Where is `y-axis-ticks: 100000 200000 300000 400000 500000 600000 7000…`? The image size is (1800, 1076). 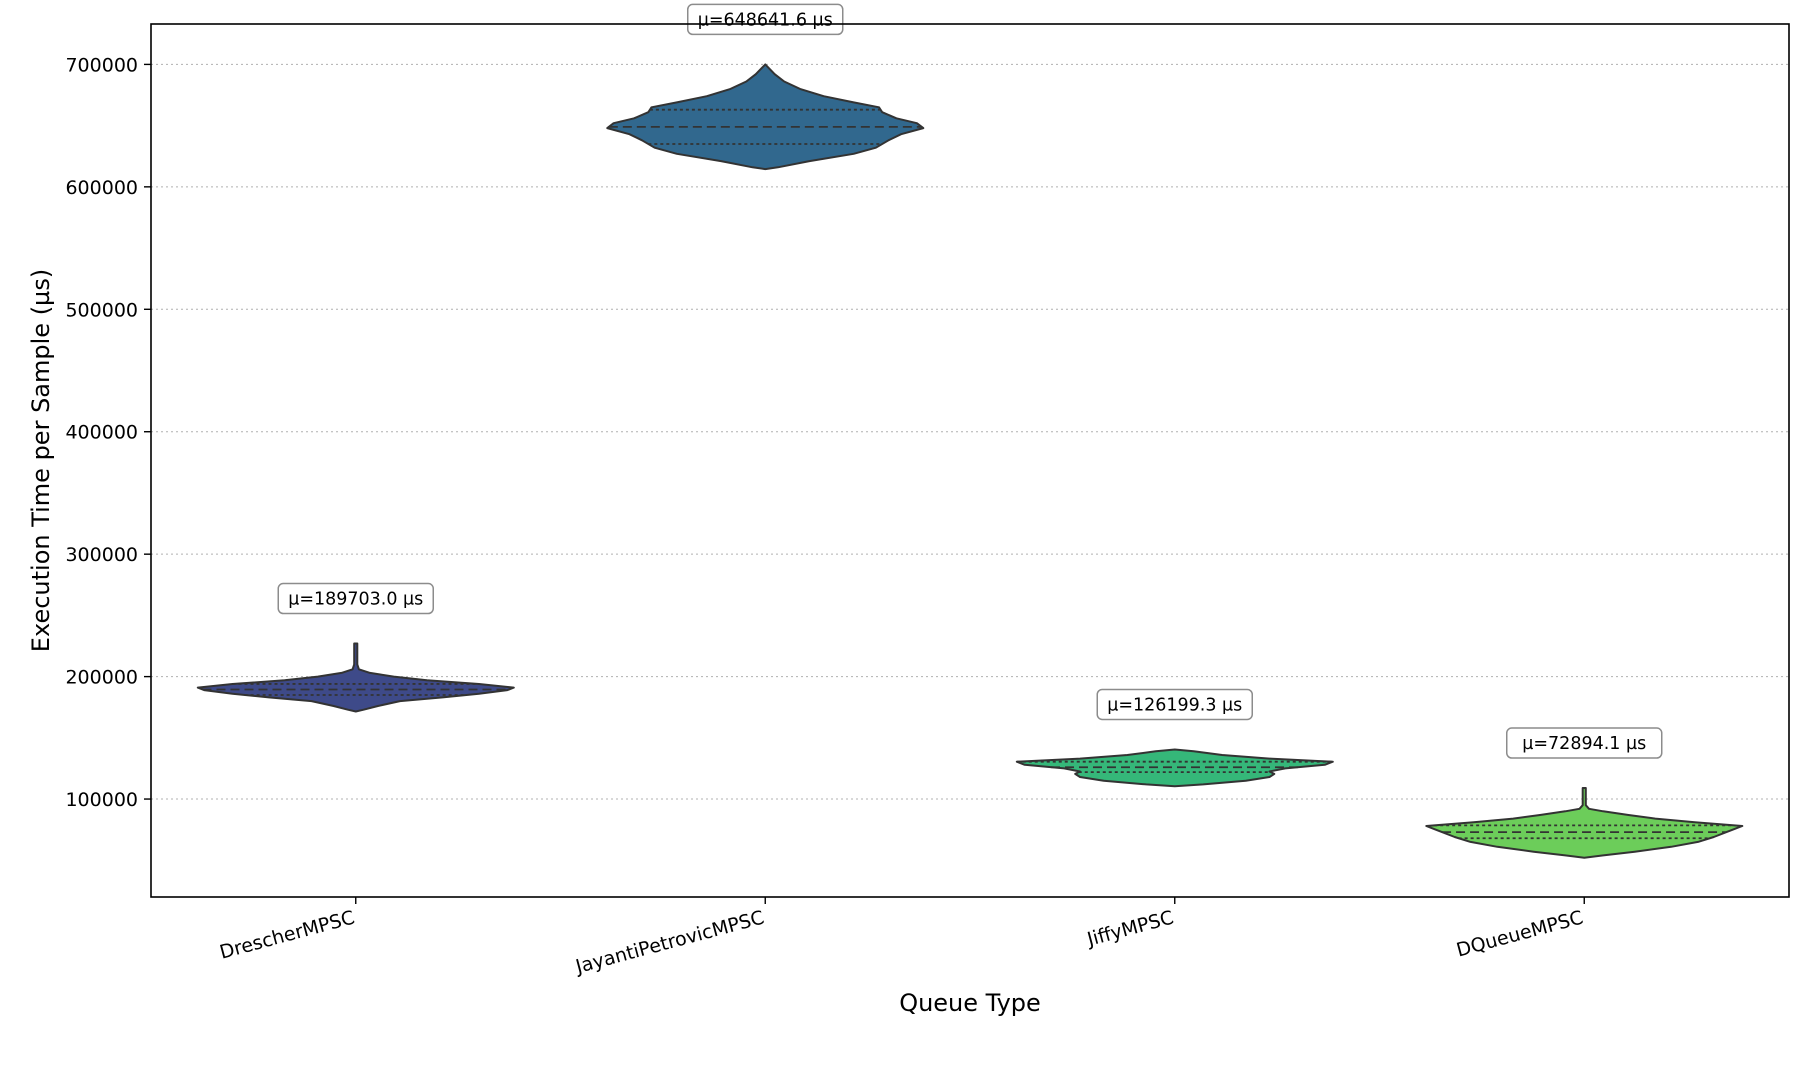
y-axis-ticks: 100000 200000 300000 400000 500000 600000 7000… is located at coordinates (108, 432).